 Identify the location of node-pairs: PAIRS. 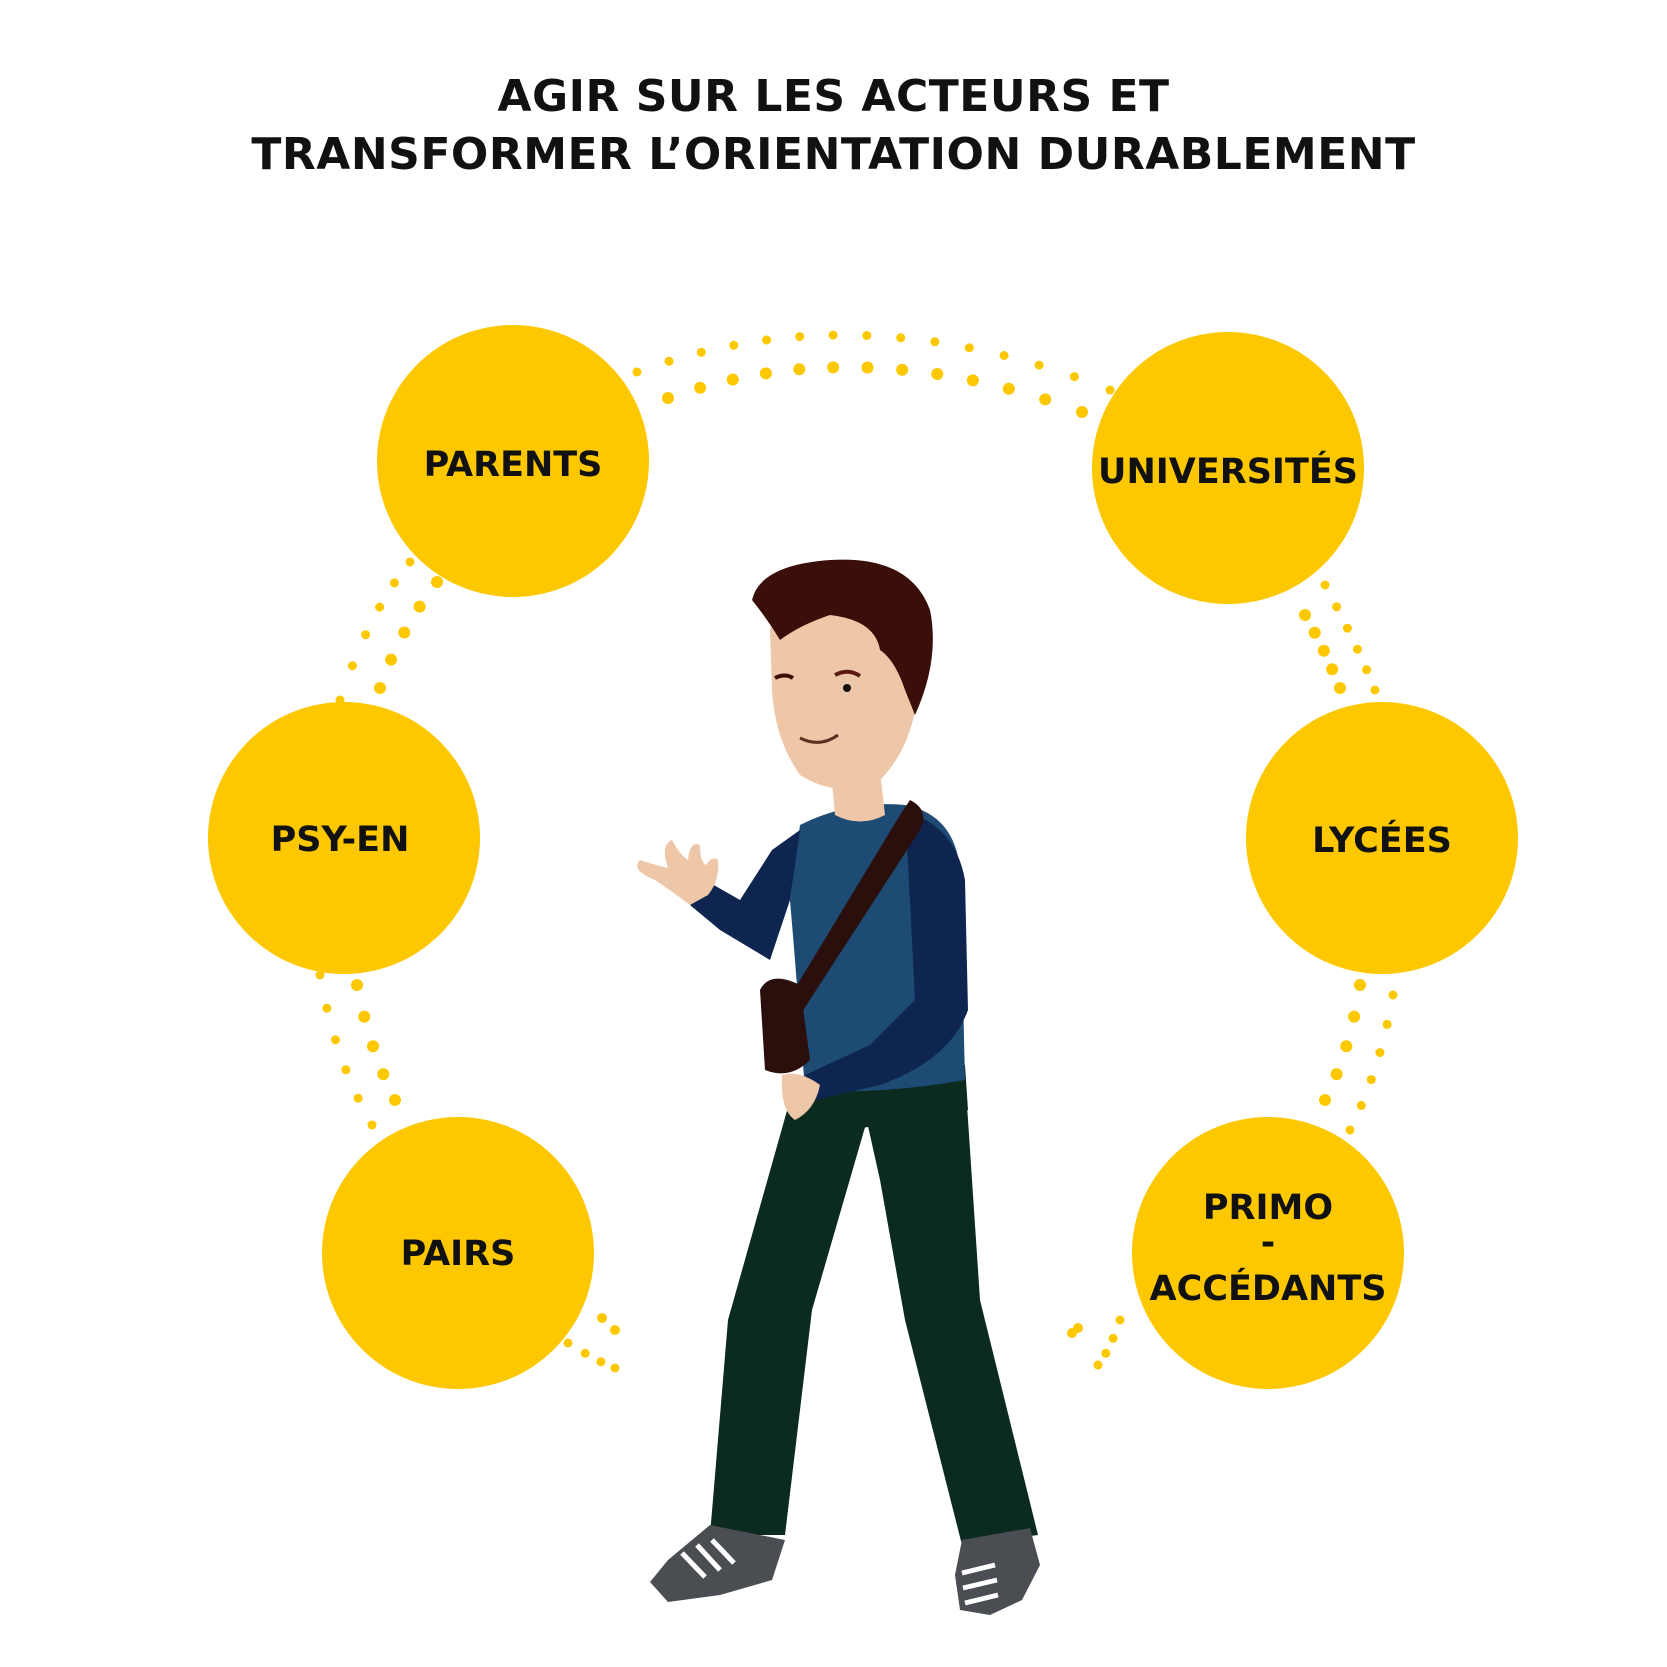
(458, 1253).